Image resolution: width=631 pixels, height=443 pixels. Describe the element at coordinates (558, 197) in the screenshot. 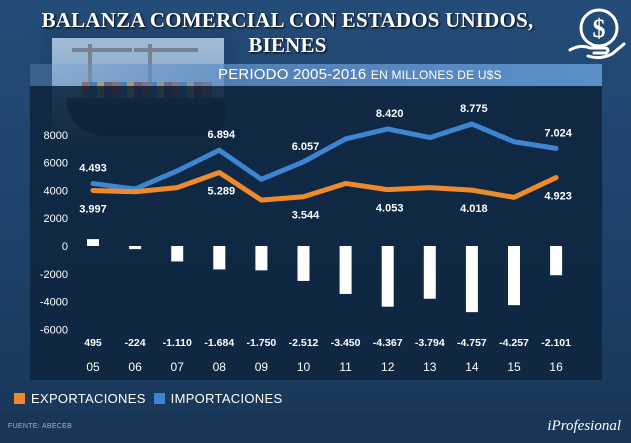

I see `exports-value-label: 4.923` at that location.